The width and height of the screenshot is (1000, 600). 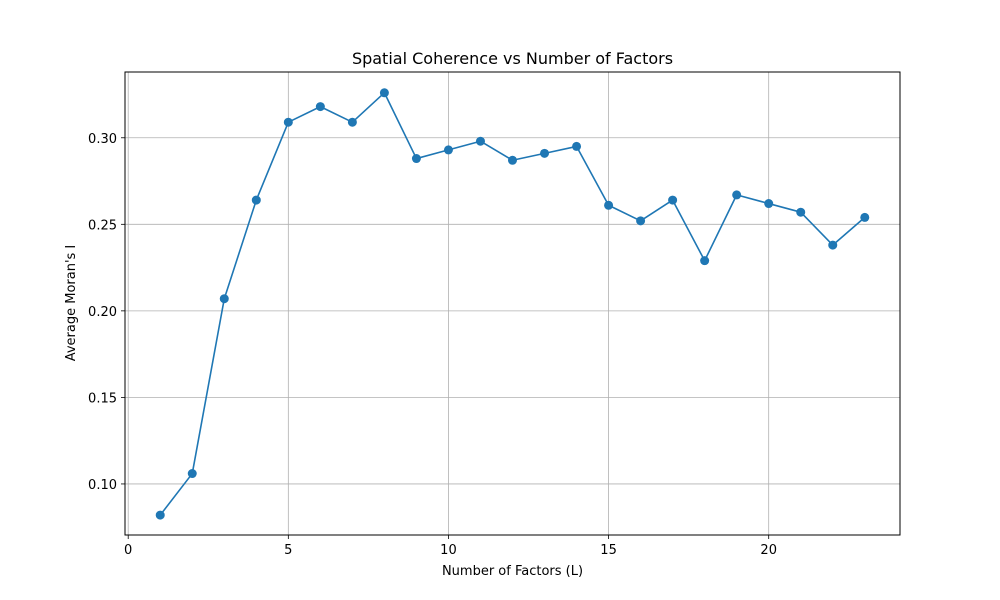 I want to click on x-tick-label: 20, so click(x=768, y=550).